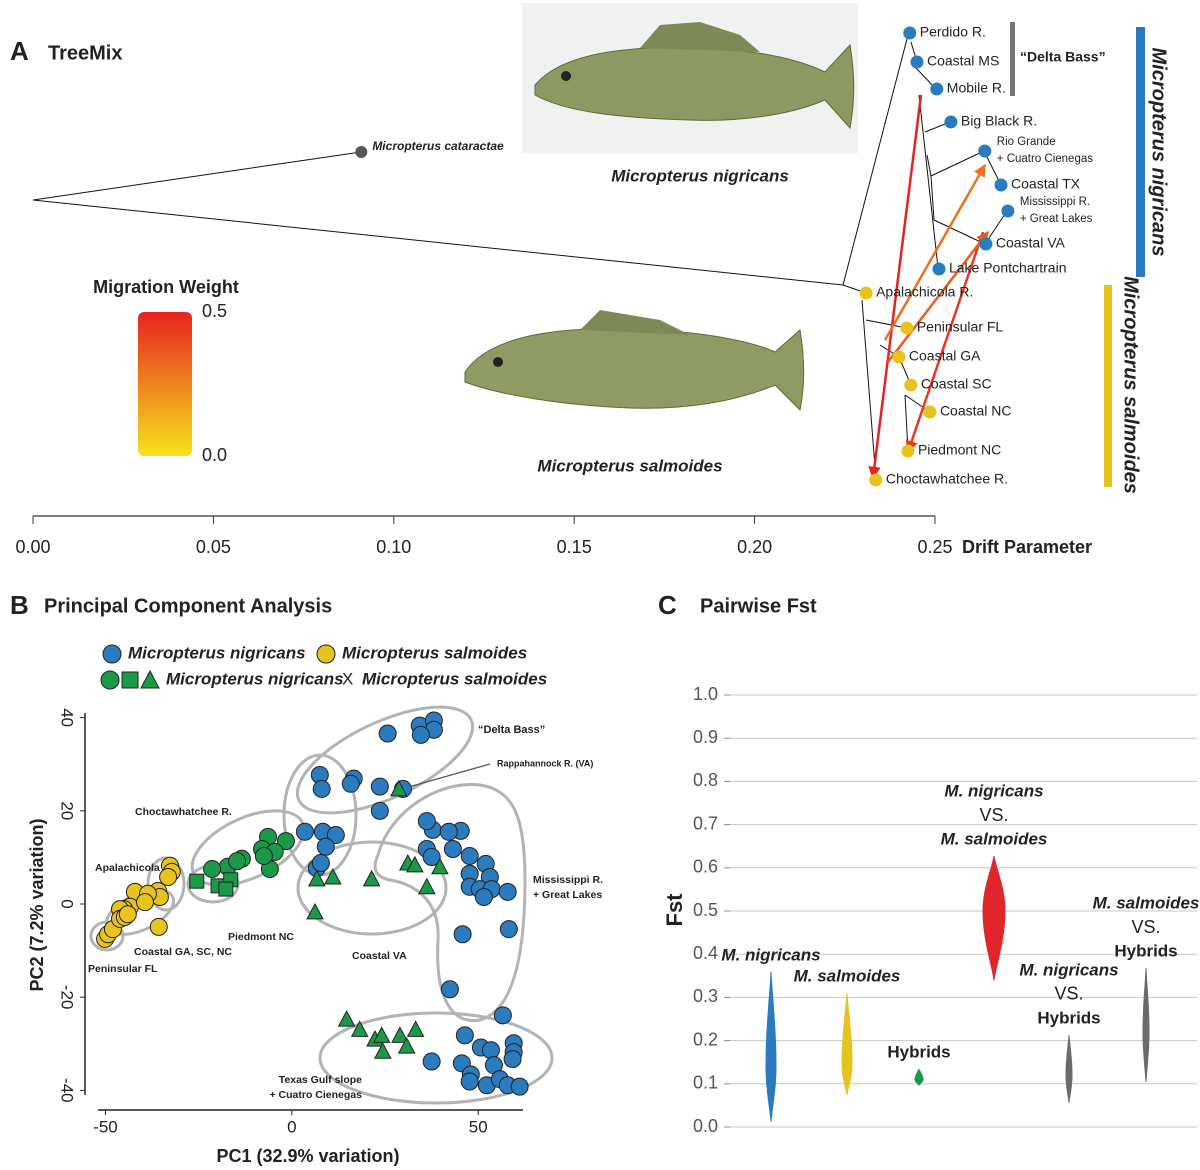 Image resolution: width=1200 pixels, height=1170 pixels. What do you see at coordinates (1056, 219) in the screenshot?
I see `leaf-label: + Great Lakes` at bounding box center [1056, 219].